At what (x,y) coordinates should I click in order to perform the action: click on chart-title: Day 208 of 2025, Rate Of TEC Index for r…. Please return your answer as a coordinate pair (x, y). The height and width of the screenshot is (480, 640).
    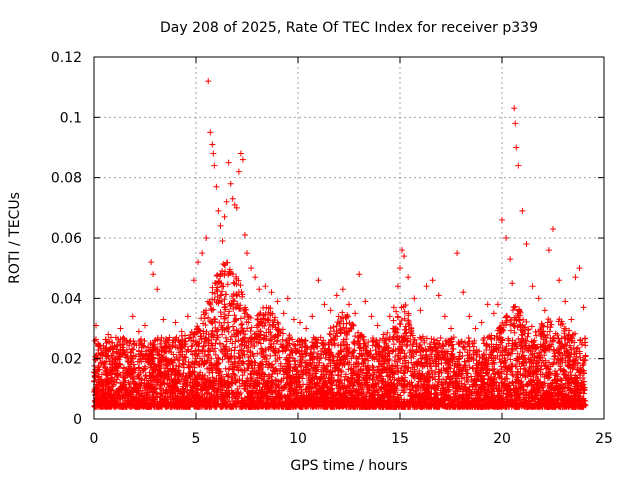
    Looking at the image, I should click on (349, 28).